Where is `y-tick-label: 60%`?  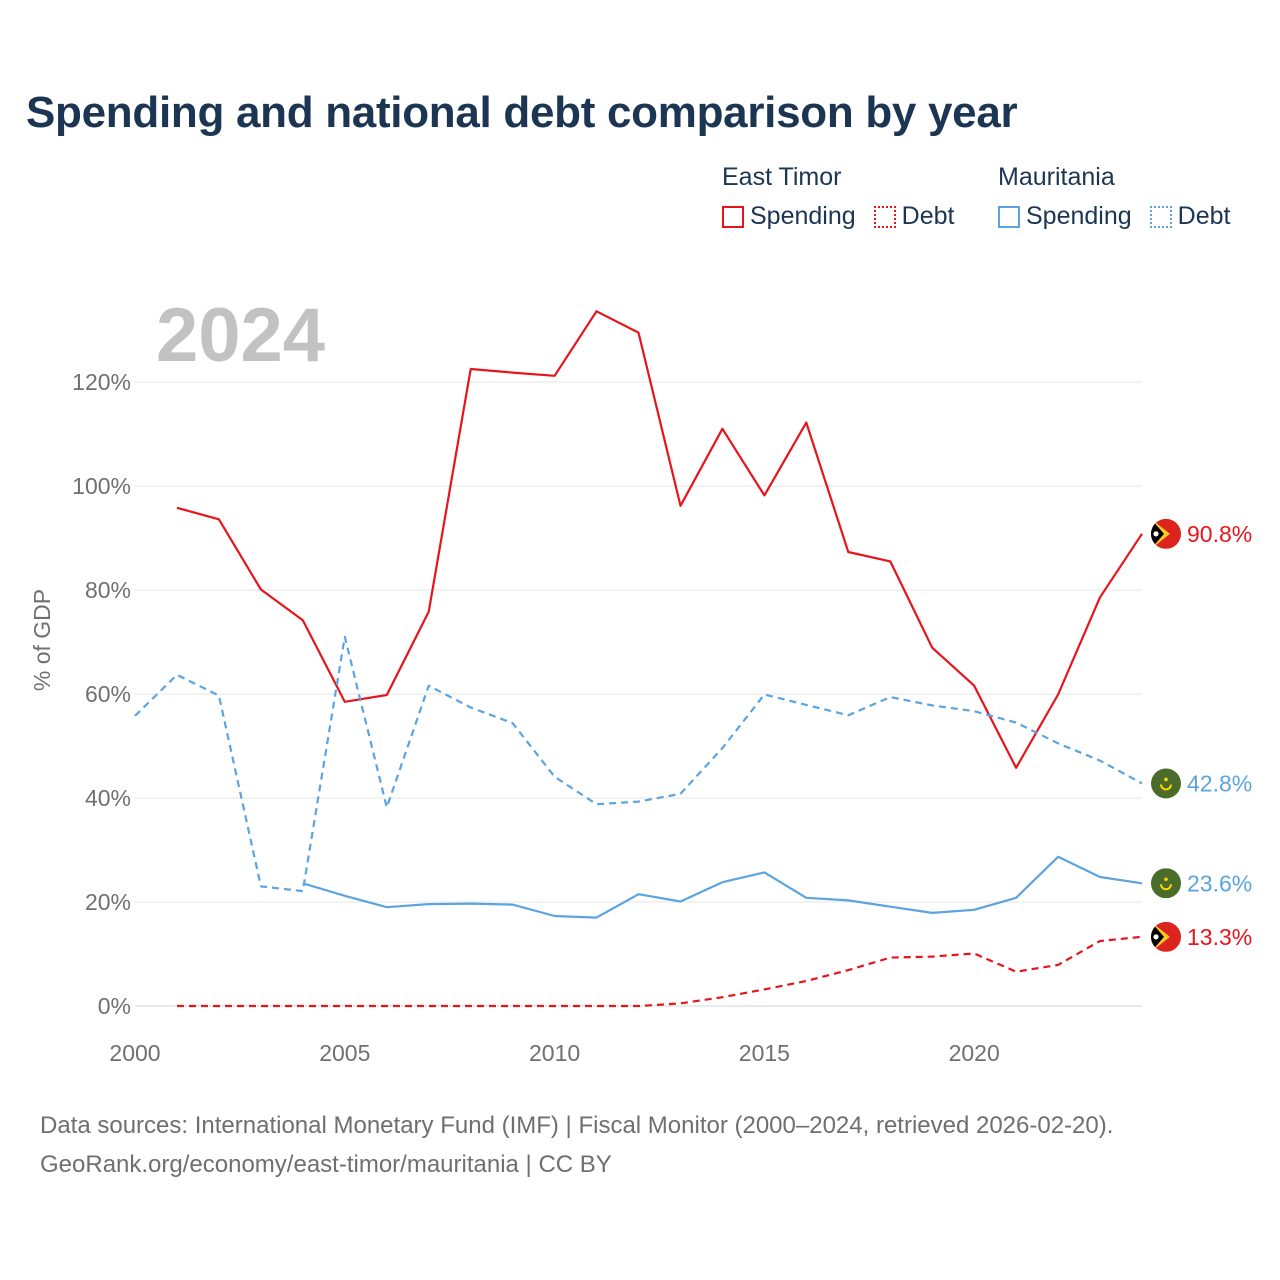 y-tick-label: 60% is located at coordinates (108, 694).